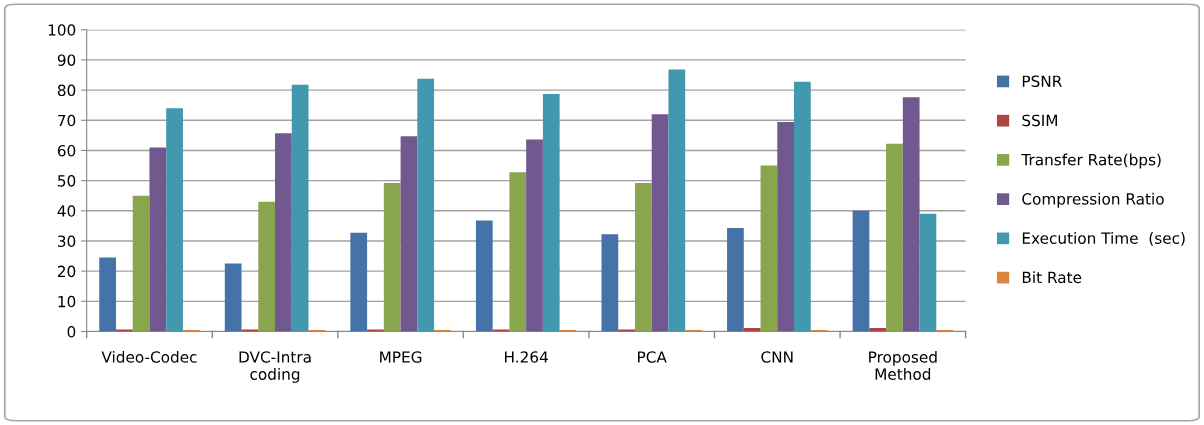 The height and width of the screenshot is (425, 1204). Describe the element at coordinates (1091, 161) in the screenshot. I see `legend-label: Transfer Rate(bps)` at that location.